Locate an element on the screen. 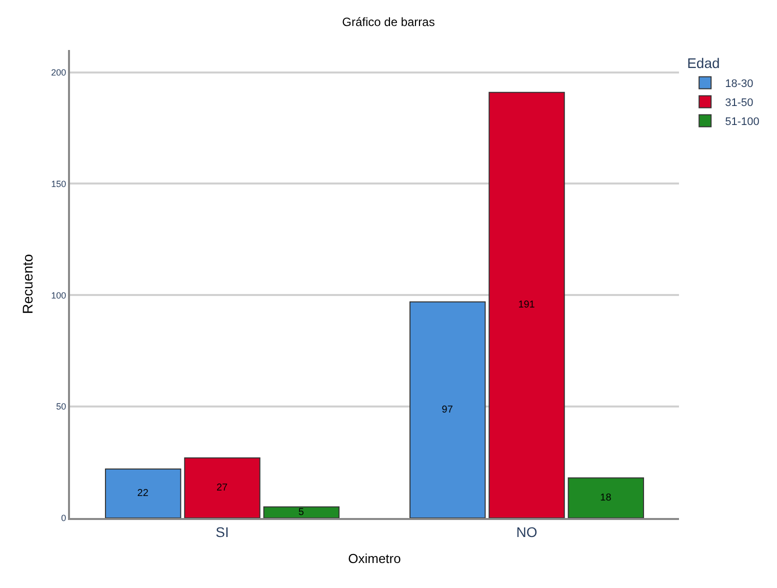 This screenshot has height=588, width=777. y-tick-label: 50 is located at coordinates (61, 407).